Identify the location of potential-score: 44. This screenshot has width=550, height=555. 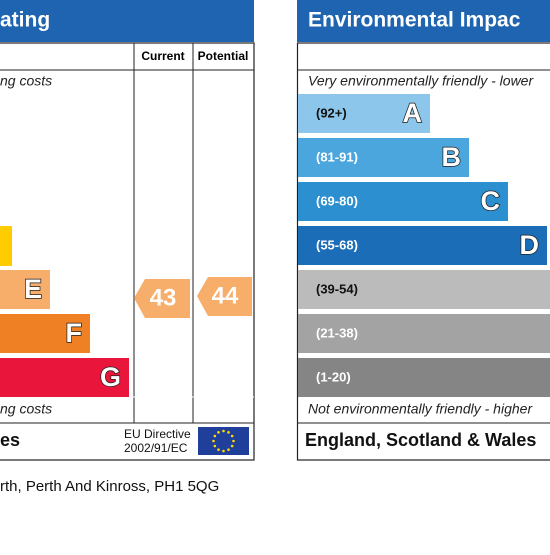
(225, 295).